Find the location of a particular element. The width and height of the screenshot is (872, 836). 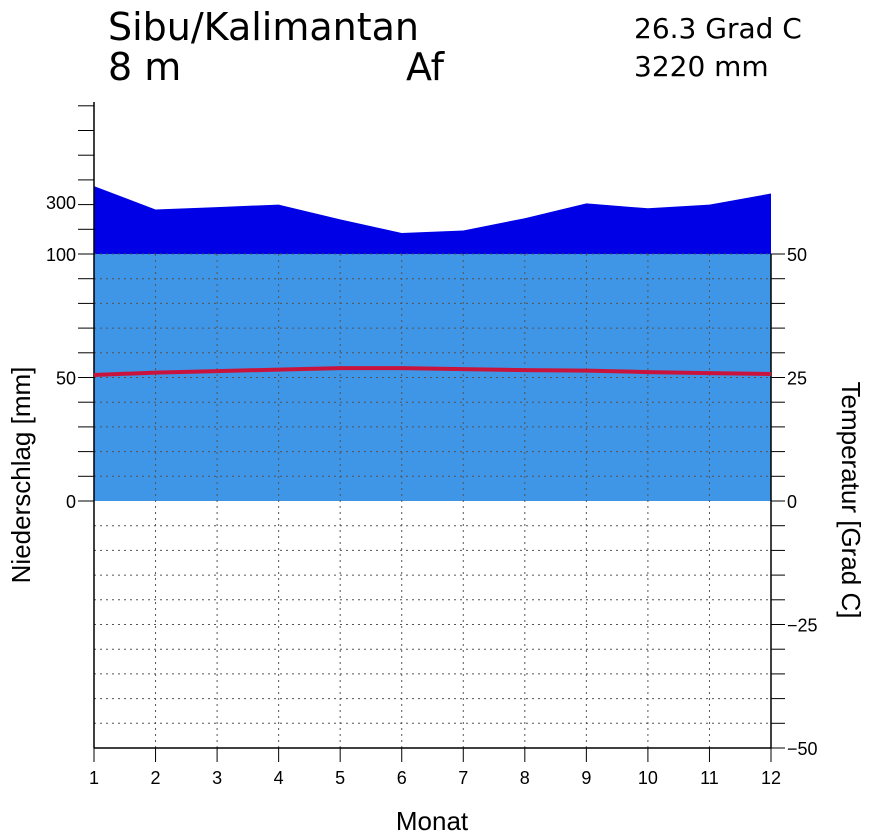

station-name: Sibu/Kalimantan is located at coordinates (263, 27).